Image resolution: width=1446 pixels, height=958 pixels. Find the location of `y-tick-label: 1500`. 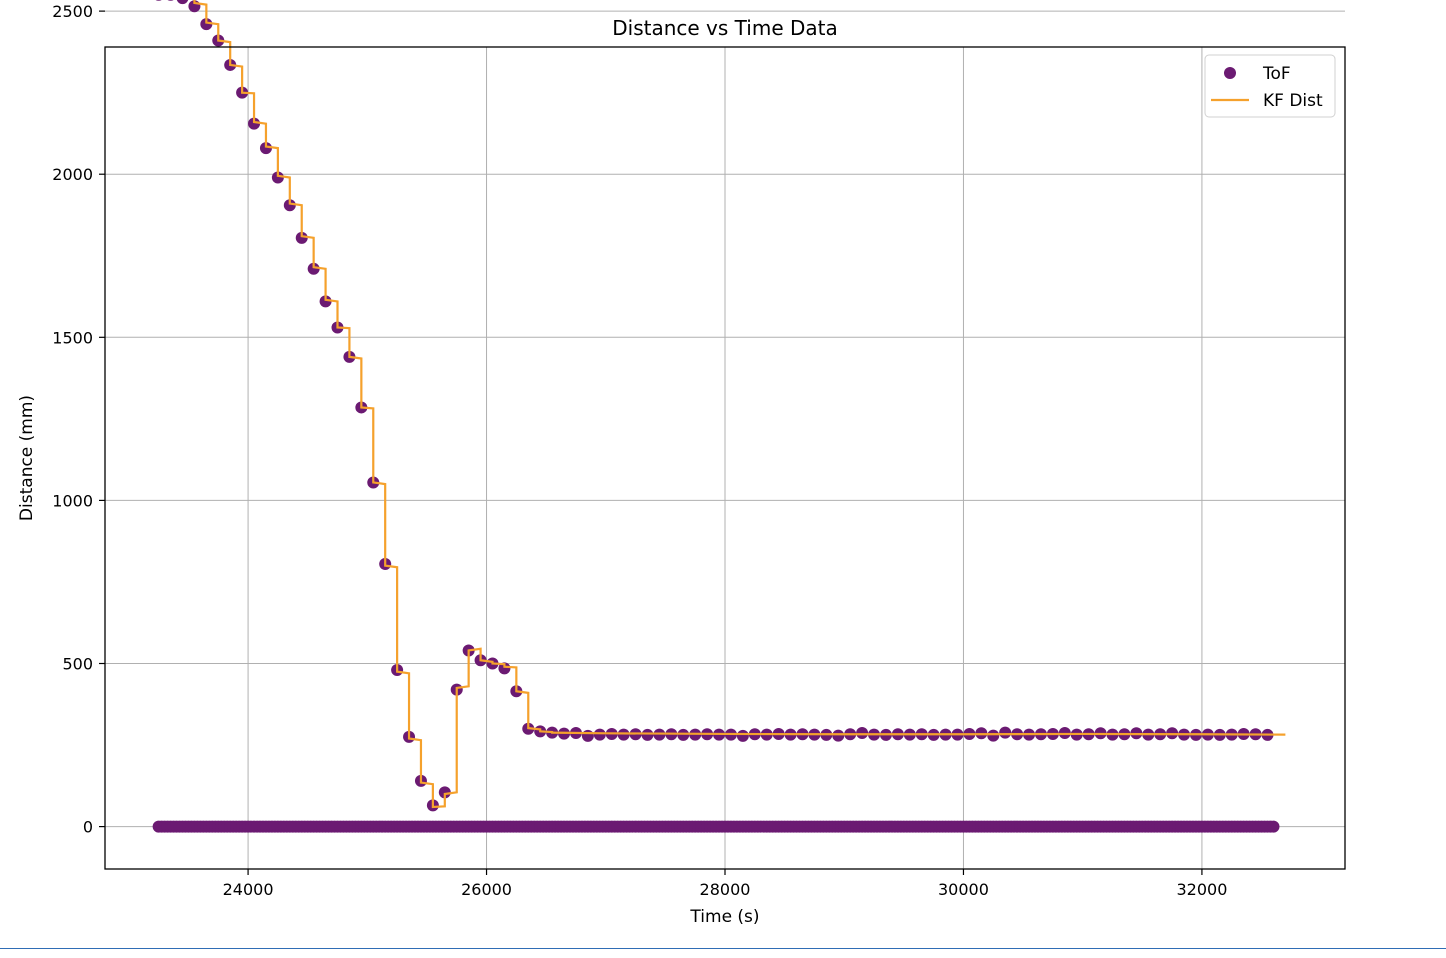

y-tick-label: 1500 is located at coordinates (72, 337).